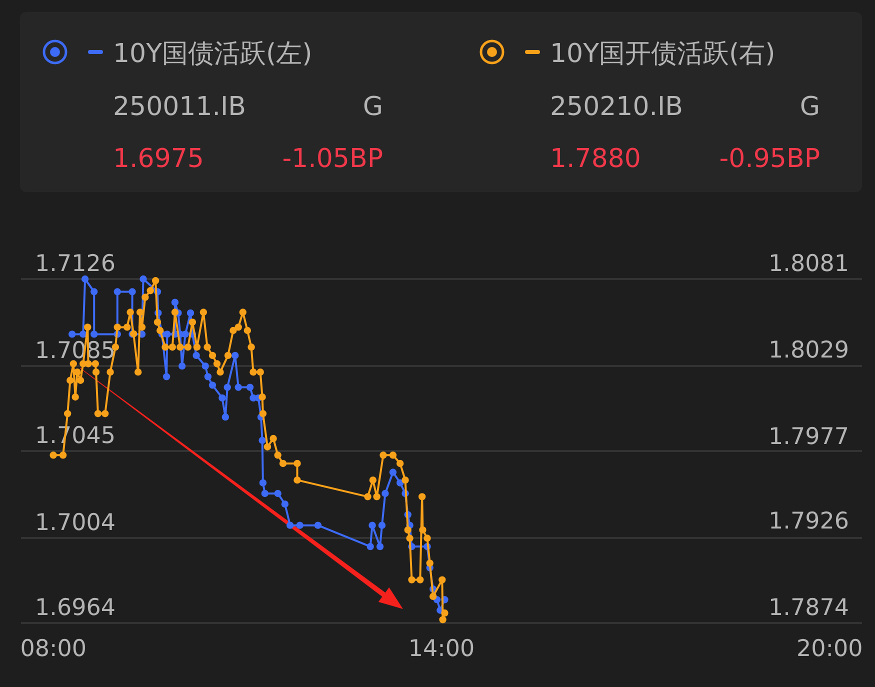  Describe the element at coordinates (75, 264) in the screenshot. I see `y-tick-label: 1.7126` at that location.